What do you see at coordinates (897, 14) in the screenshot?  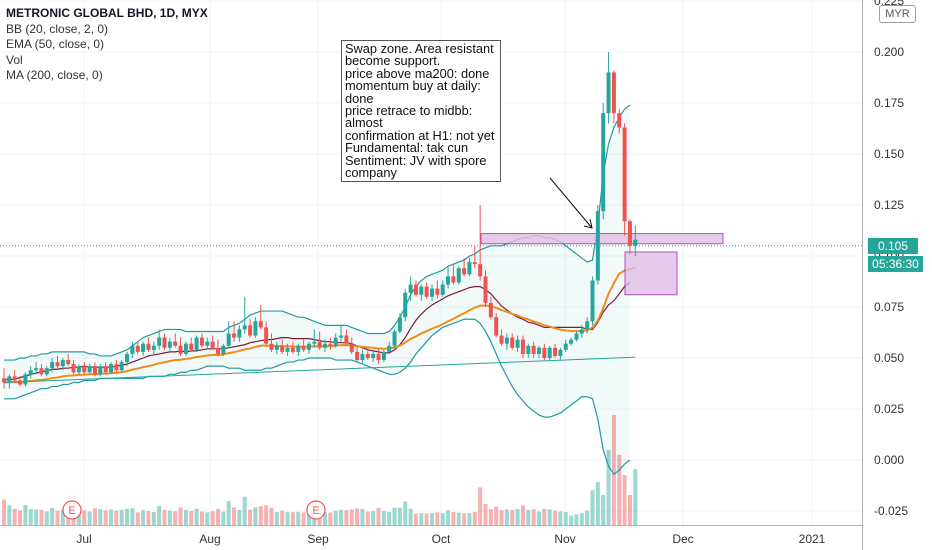 I see `currency-badge: MYR` at bounding box center [897, 14].